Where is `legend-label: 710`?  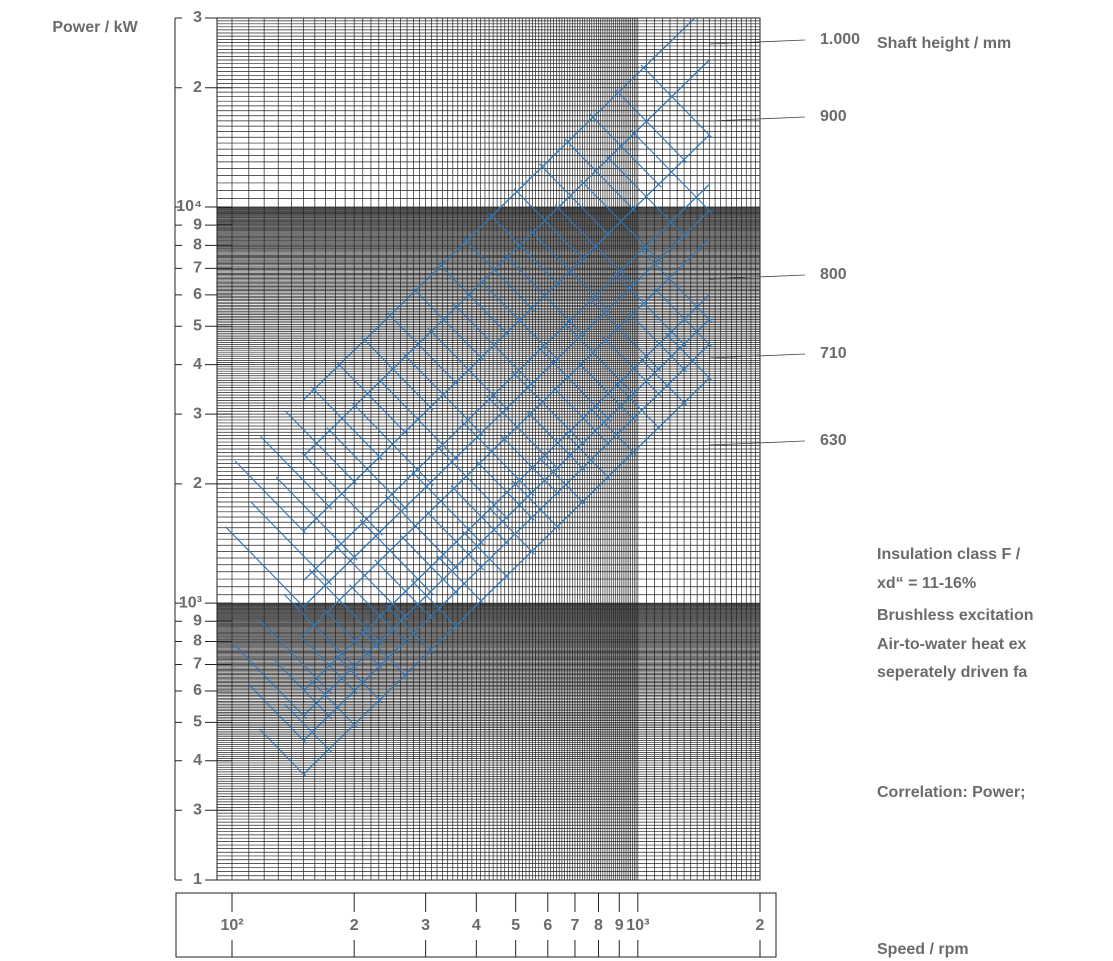
legend-label: 710 is located at coordinates (833, 353).